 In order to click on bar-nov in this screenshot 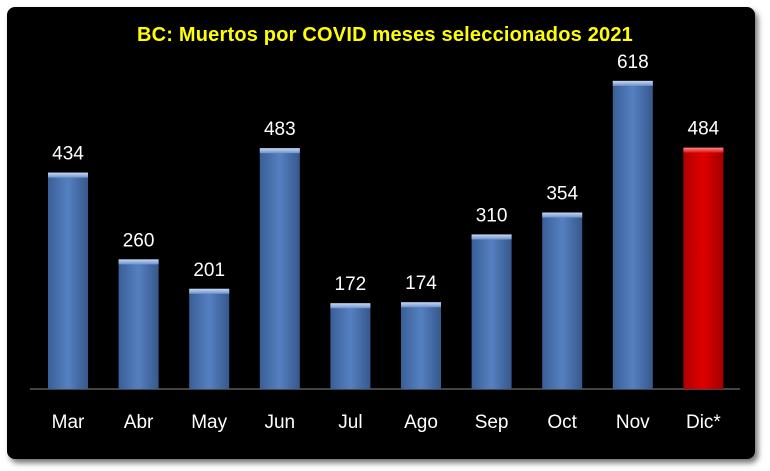, I will do `click(632, 234)`.